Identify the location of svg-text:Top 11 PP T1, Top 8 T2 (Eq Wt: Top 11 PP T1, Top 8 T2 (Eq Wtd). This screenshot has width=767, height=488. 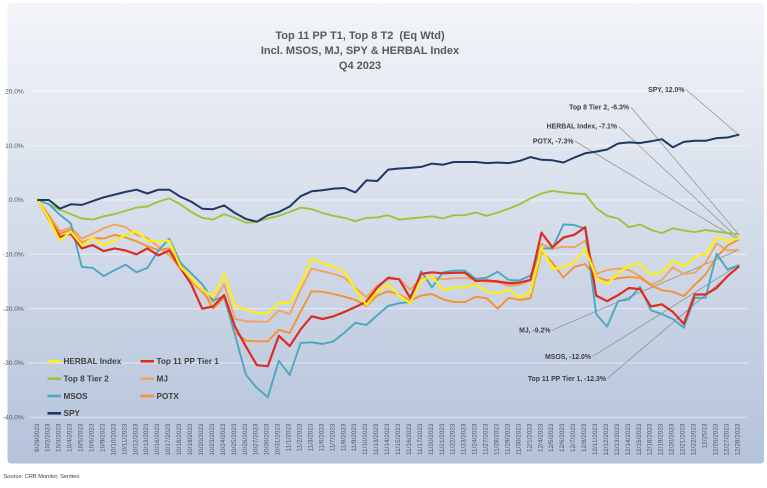
(360, 36).